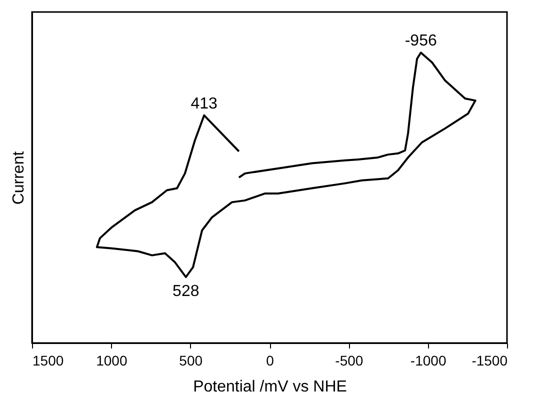 The height and width of the screenshot is (411, 548). What do you see at coordinates (112, 360) in the screenshot?
I see `x-tick-label: 1000` at bounding box center [112, 360].